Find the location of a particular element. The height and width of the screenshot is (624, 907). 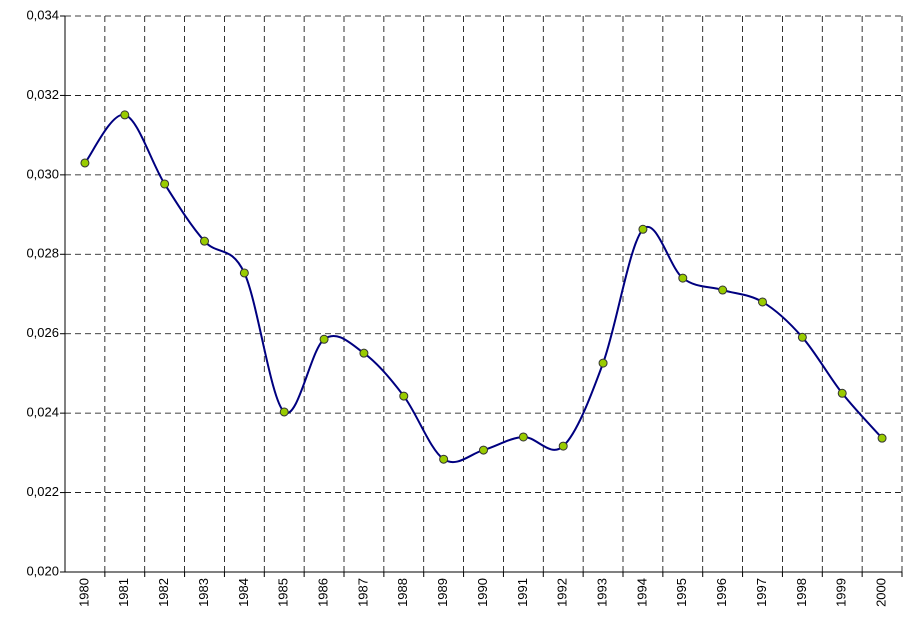

x-tick-label: 1995 is located at coordinates (681, 592).